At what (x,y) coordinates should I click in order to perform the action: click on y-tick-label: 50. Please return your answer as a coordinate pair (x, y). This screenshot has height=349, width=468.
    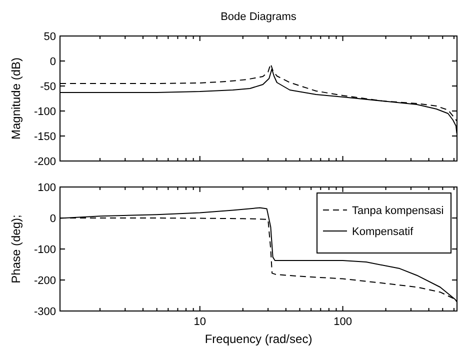
    Looking at the image, I should click on (50, 37).